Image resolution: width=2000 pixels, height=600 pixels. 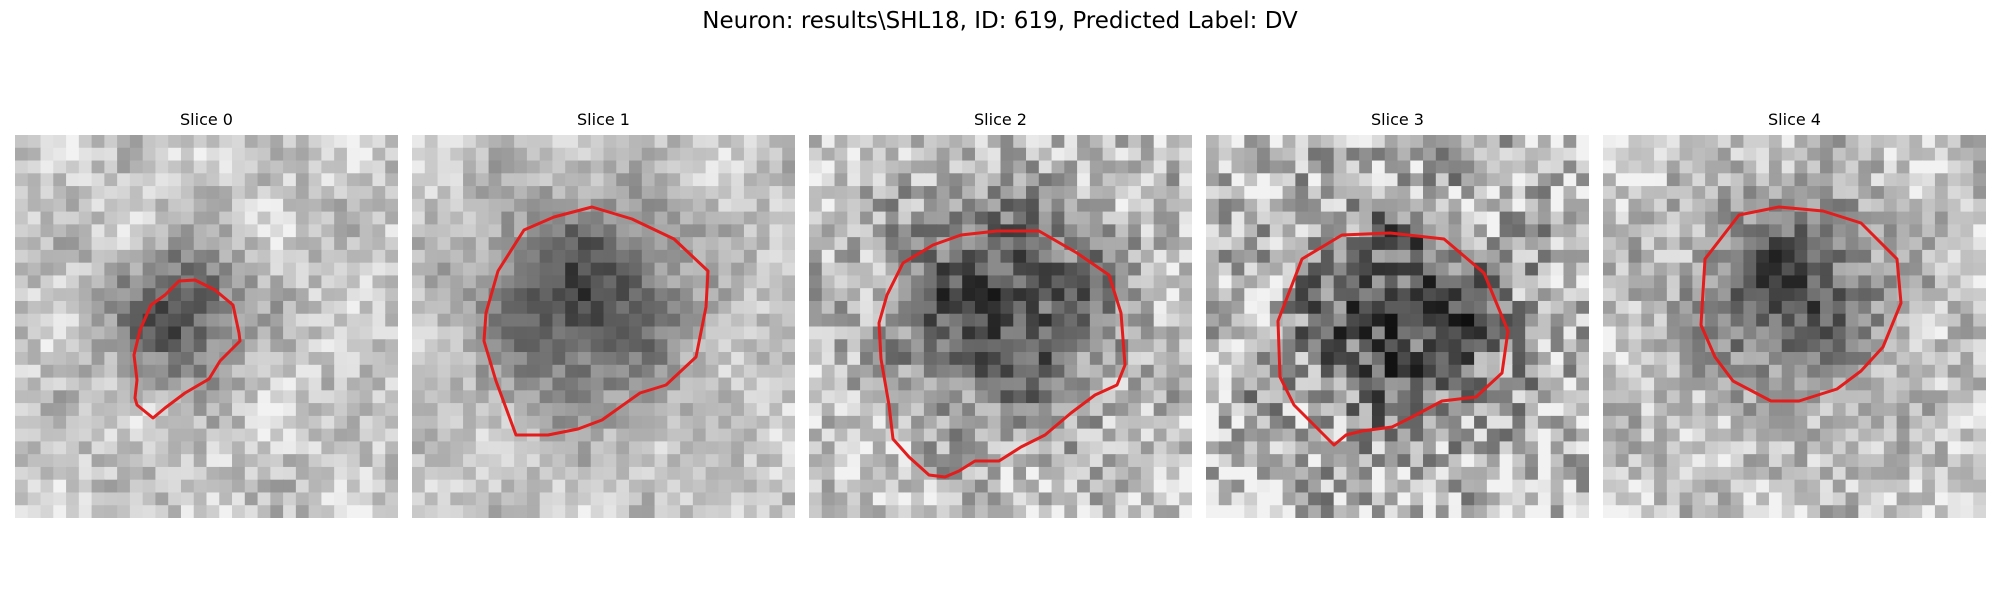 What do you see at coordinates (1000, 119) in the screenshot?
I see `slice-title: Slice 2` at bounding box center [1000, 119].